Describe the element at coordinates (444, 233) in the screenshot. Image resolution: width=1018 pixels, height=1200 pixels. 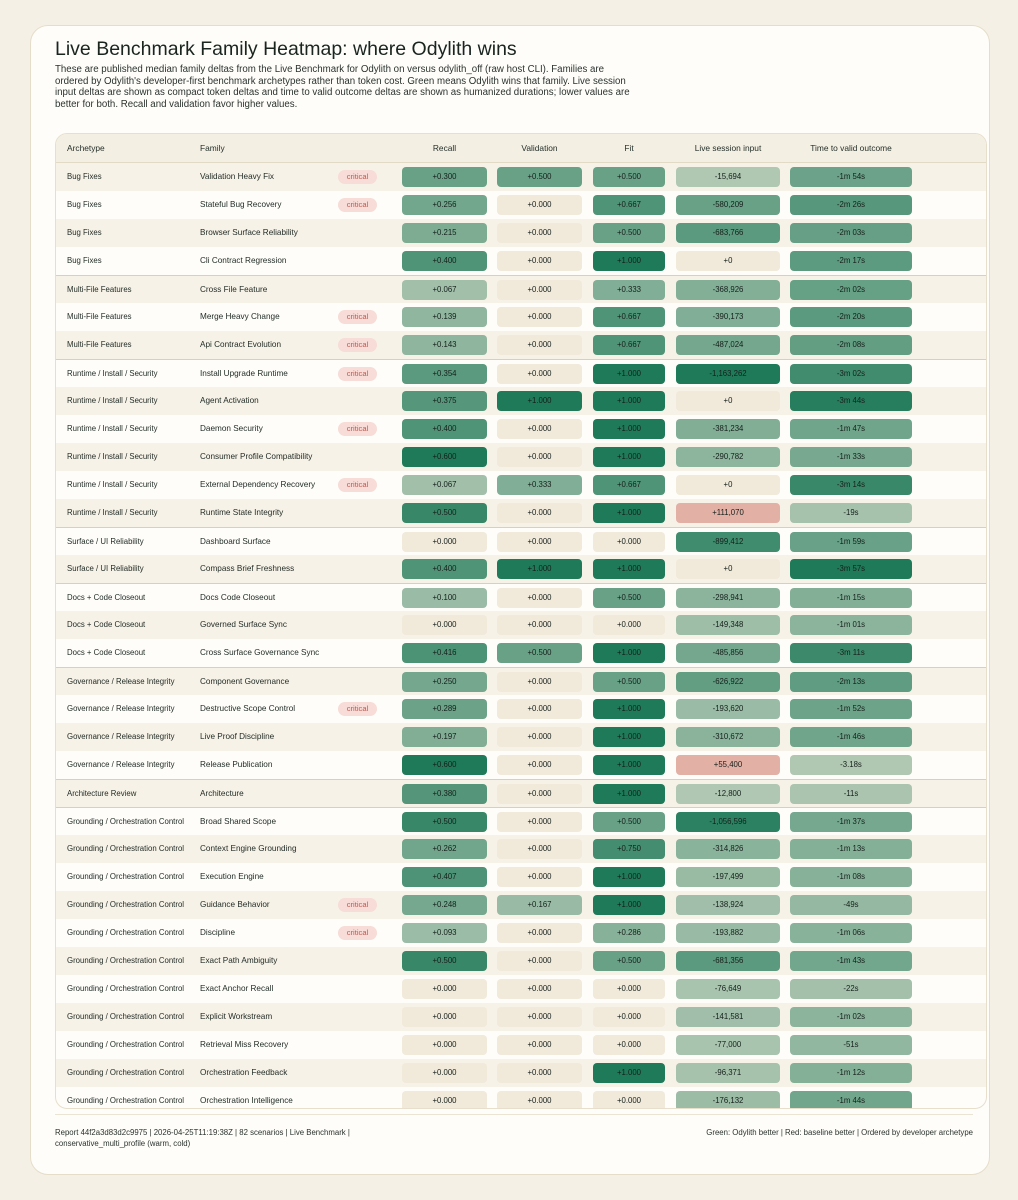
I see `recall-heat-cell: +0.215` at that location.